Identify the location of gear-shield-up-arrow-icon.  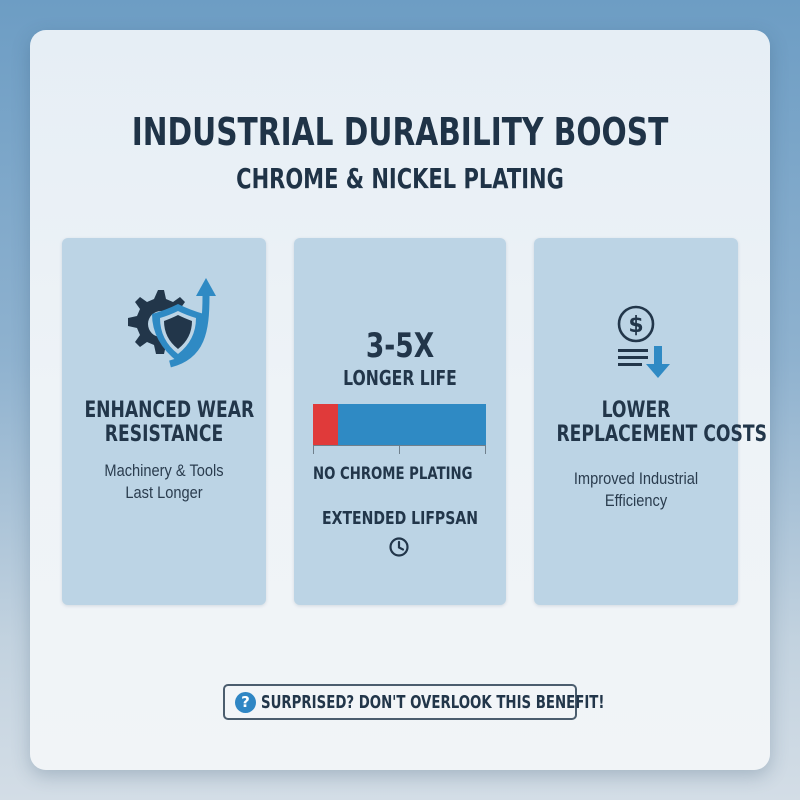
(172, 323).